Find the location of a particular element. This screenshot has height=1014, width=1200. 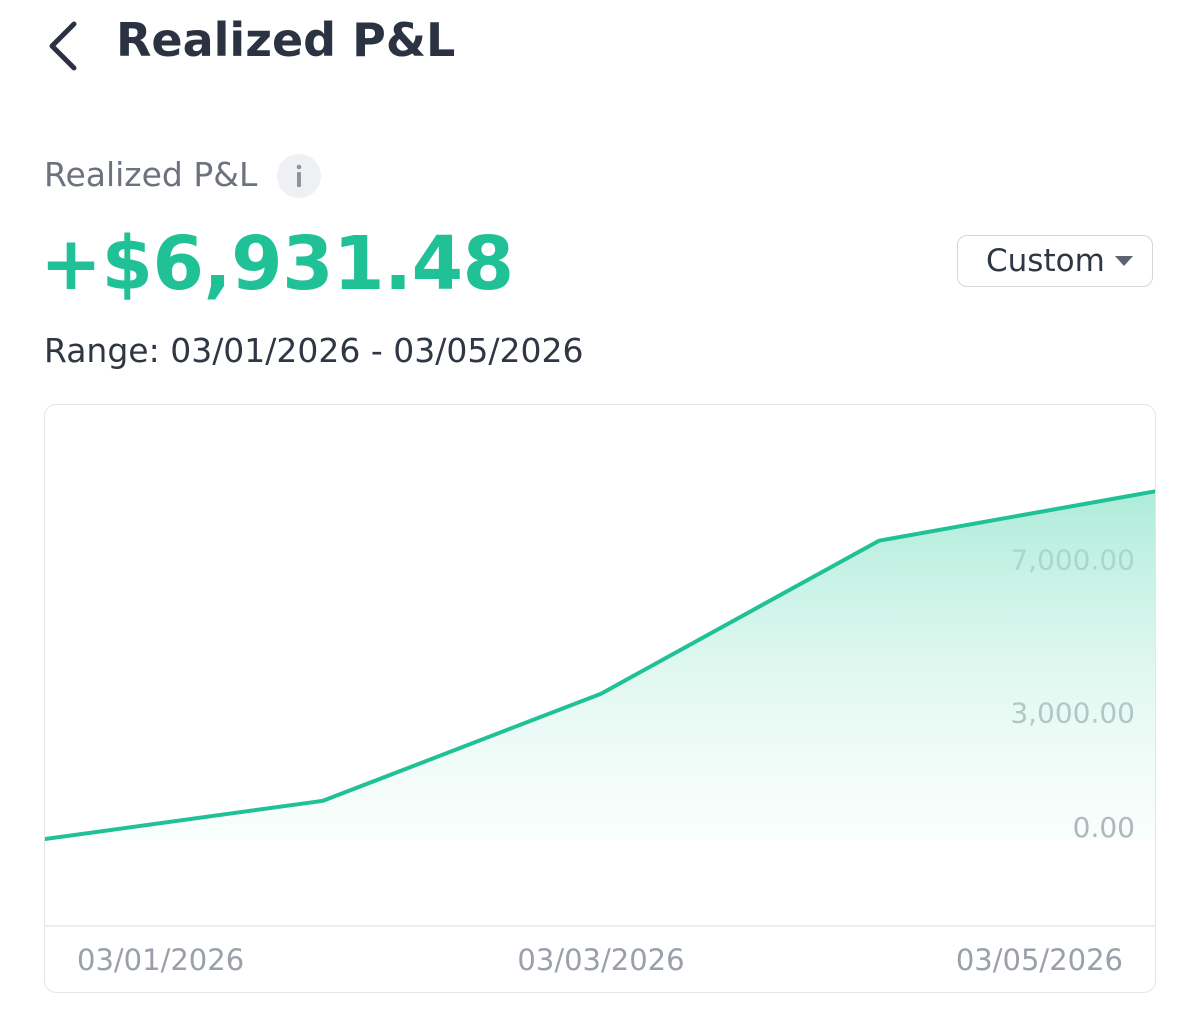

page-title: Realized P&L is located at coordinates (286, 40).